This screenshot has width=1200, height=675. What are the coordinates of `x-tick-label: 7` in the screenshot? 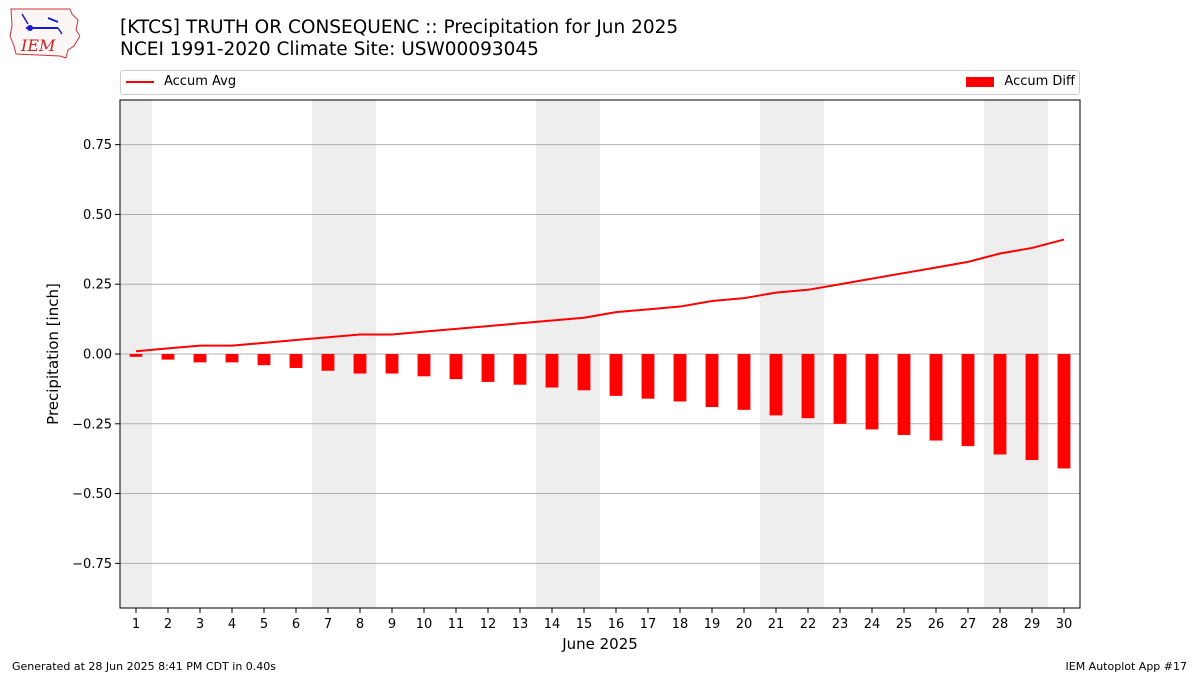 It's located at (328, 624).